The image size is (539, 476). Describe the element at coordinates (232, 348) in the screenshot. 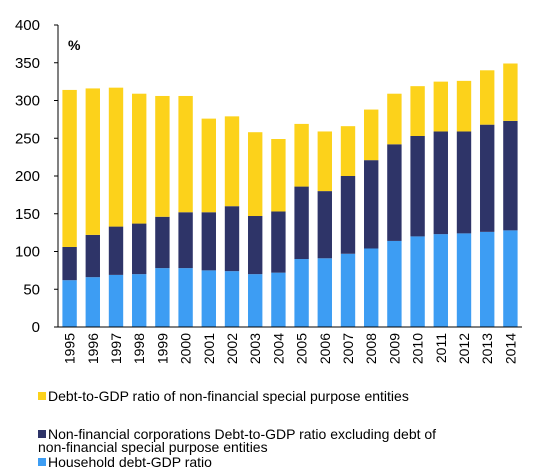

I see `x-tick-label-2002: 2002` at that location.